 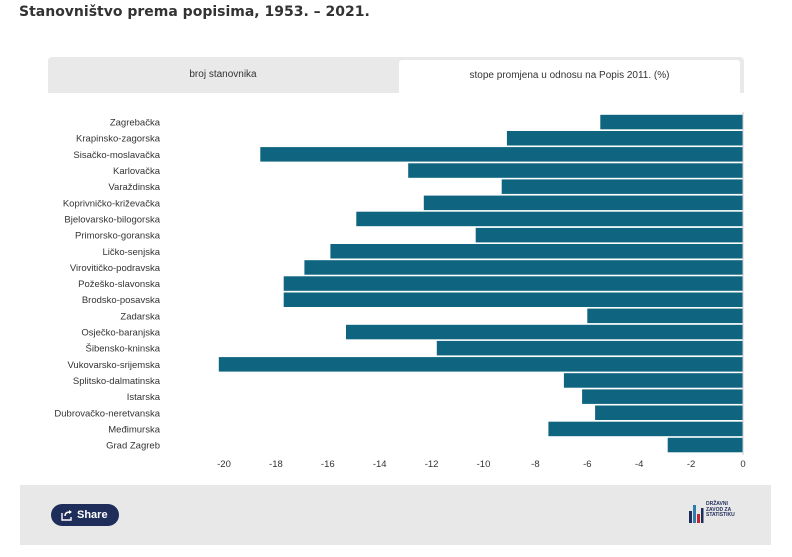 What do you see at coordinates (119, 284) in the screenshot?
I see `category-label: Požeško-slavonska` at bounding box center [119, 284].